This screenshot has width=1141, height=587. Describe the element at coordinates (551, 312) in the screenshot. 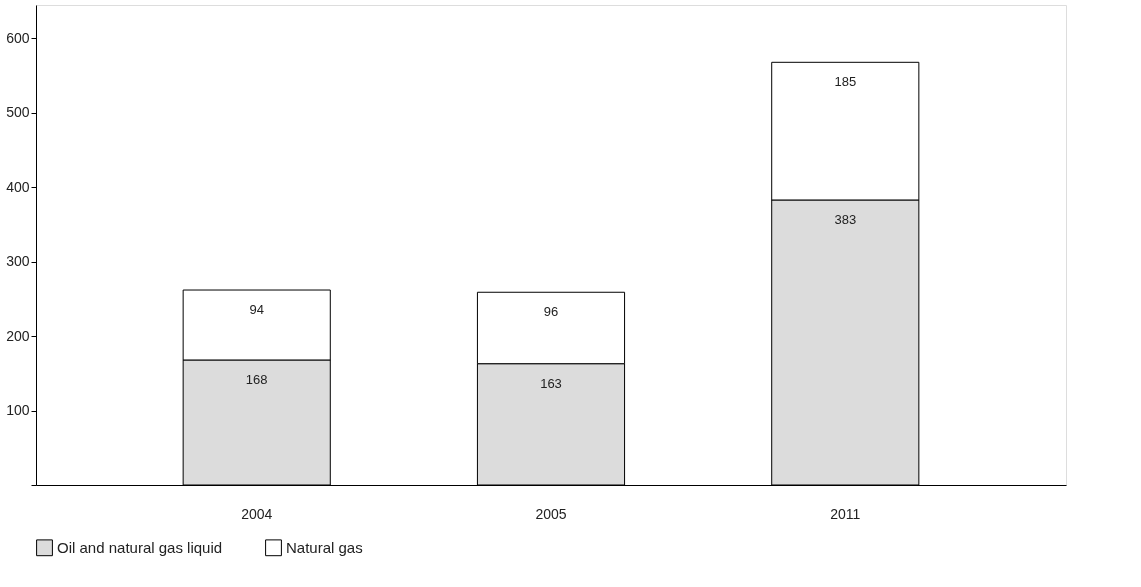

I see `data-label: 96` at that location.